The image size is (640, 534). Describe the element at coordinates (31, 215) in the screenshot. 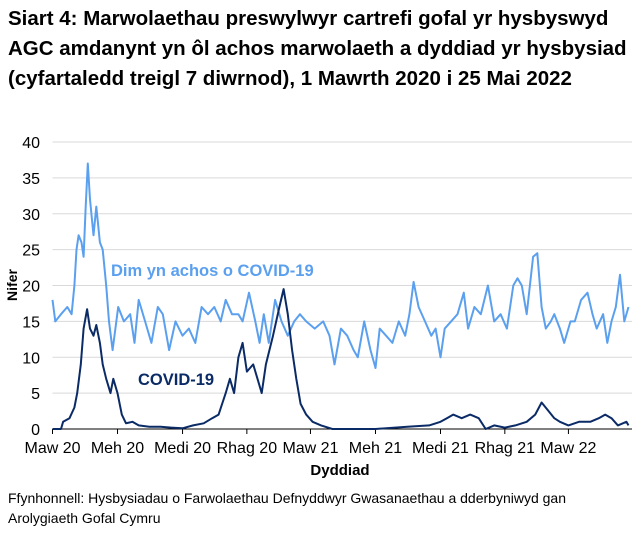

I see `y-tick-label: 30` at that location.